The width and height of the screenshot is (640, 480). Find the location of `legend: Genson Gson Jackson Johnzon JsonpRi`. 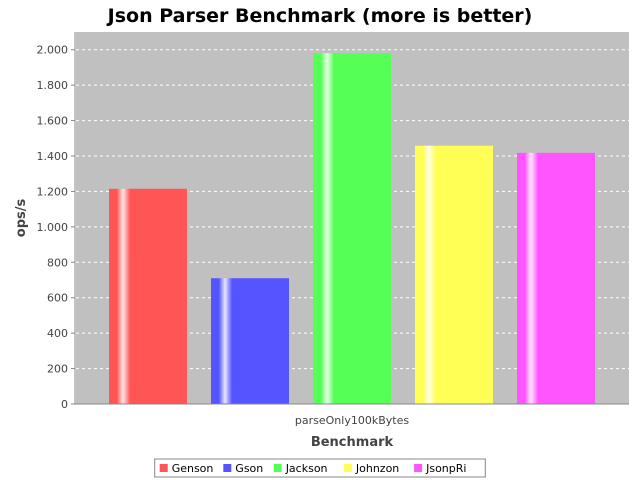

legend: Genson Gson Jackson Johnzon JsonpRi is located at coordinates (320, 468).